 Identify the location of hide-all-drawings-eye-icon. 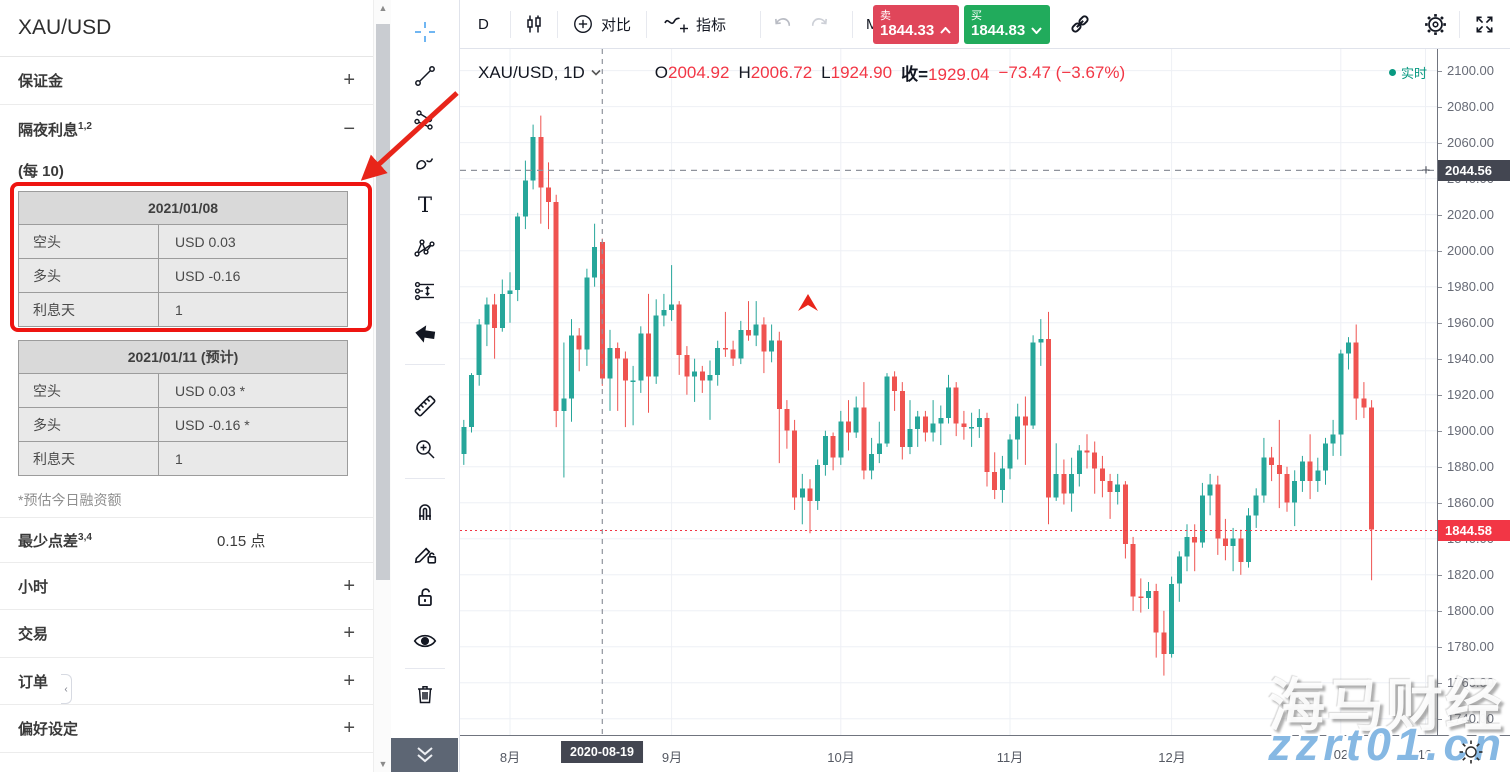
(425, 641).